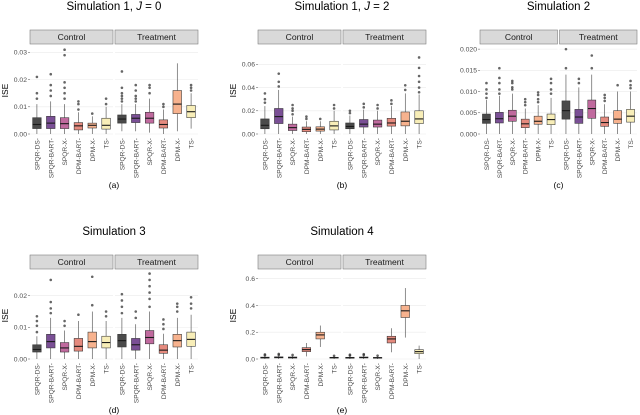 This screenshot has width=640, height=415. I want to click on y-tick-label: 0.4, so click(251, 306).